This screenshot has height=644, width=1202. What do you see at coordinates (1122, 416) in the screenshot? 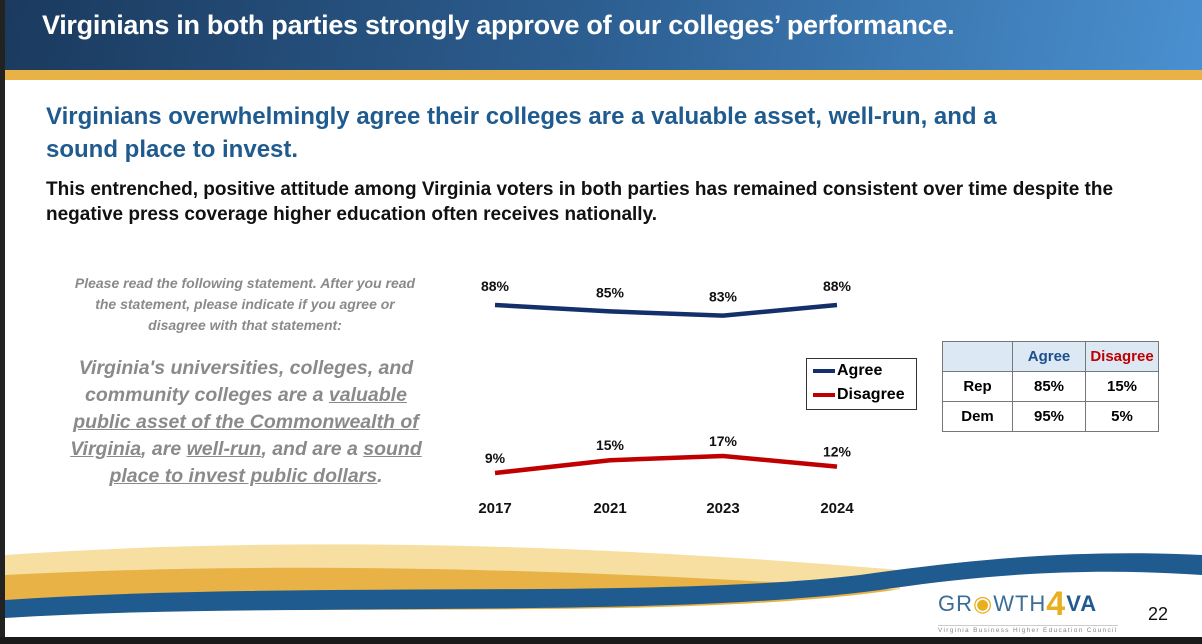
I see `table-cell: 5%` at bounding box center [1122, 416].